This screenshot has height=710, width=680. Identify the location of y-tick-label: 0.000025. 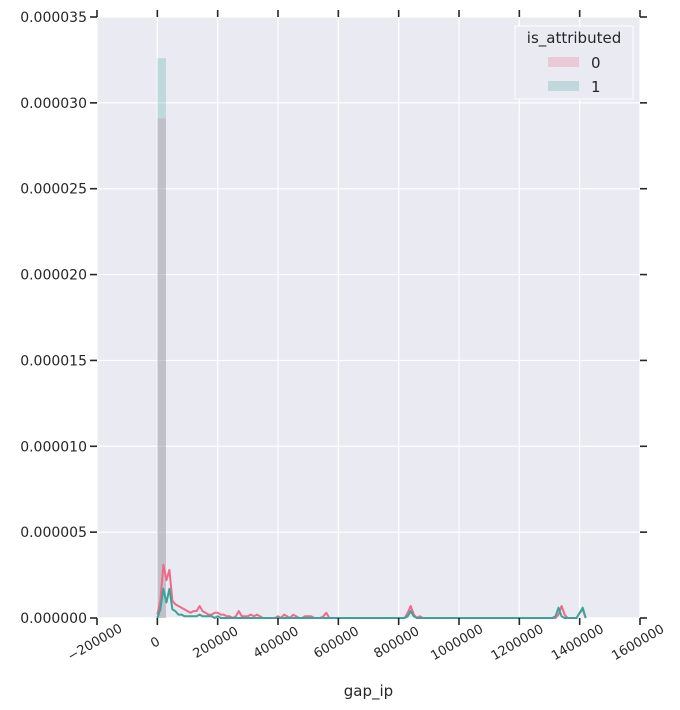
(53, 190).